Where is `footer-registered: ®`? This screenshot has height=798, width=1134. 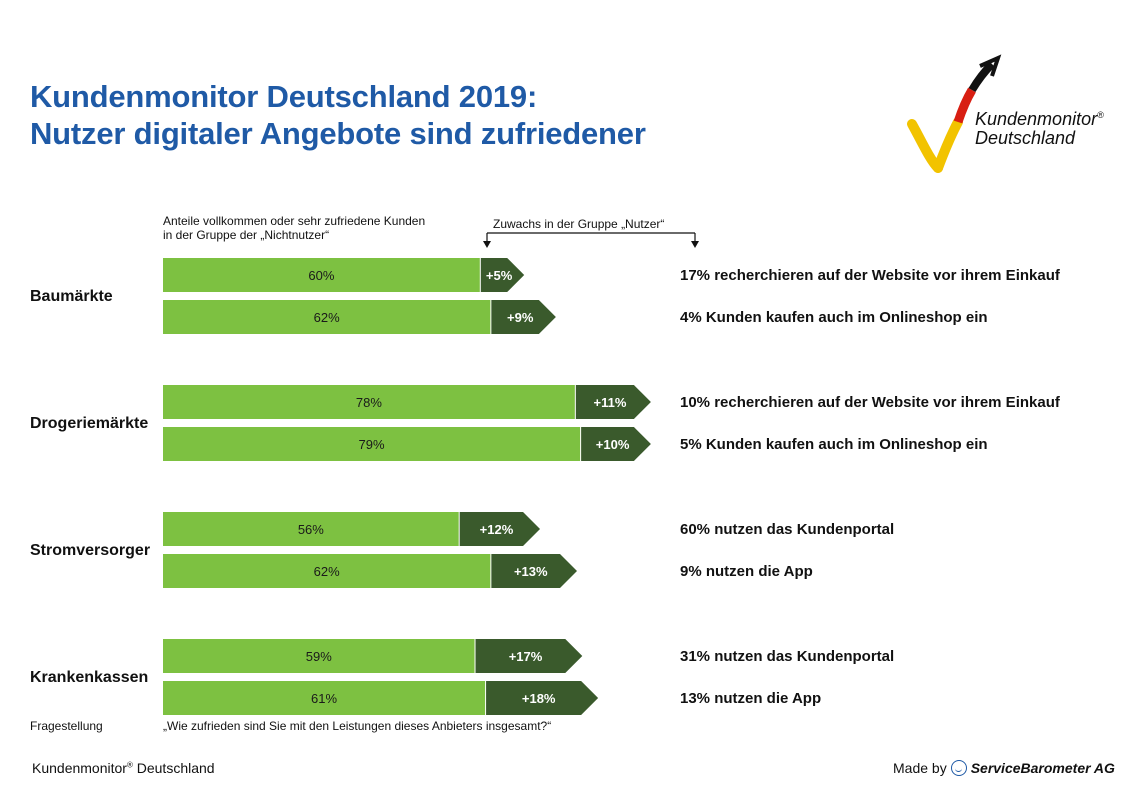 footer-registered: ® is located at coordinates (129, 765).